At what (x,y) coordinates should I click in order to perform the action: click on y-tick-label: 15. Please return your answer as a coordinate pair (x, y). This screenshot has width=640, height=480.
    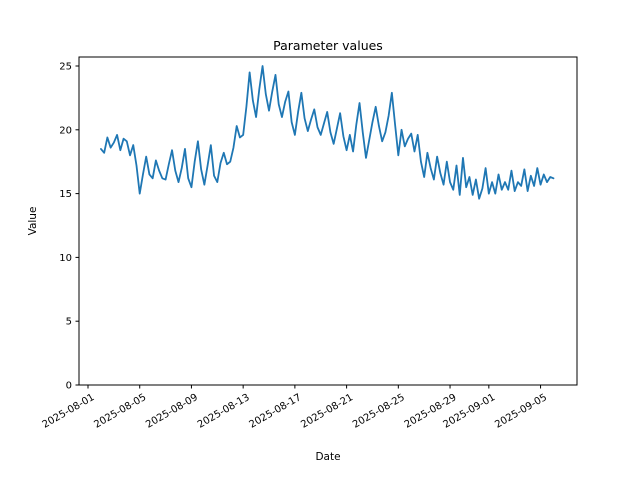
    Looking at the image, I should click on (65, 194).